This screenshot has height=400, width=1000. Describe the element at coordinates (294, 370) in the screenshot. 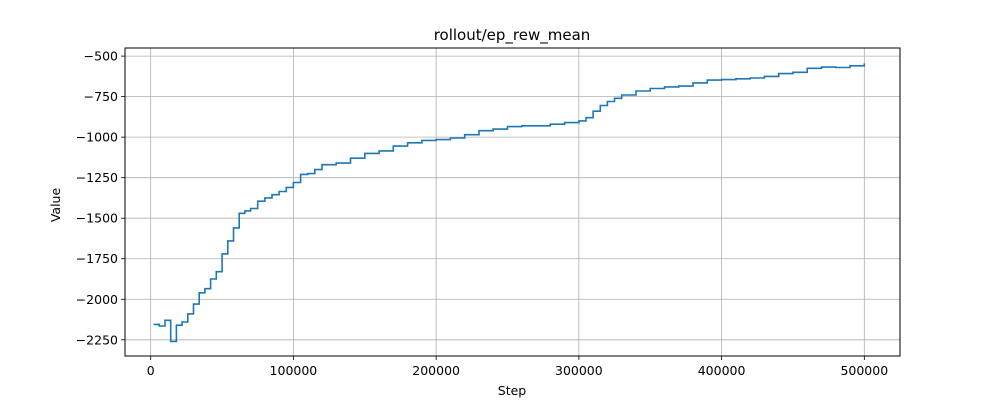

I see `x-tick-label: 100000` at that location.